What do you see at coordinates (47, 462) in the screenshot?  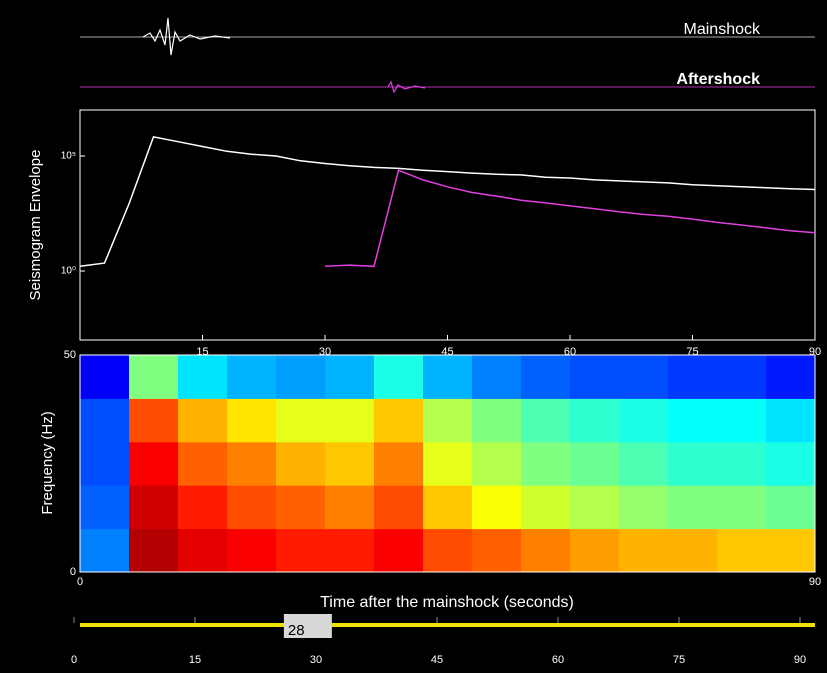 I see `y-axis-label: Frequency (Hz)` at bounding box center [47, 462].